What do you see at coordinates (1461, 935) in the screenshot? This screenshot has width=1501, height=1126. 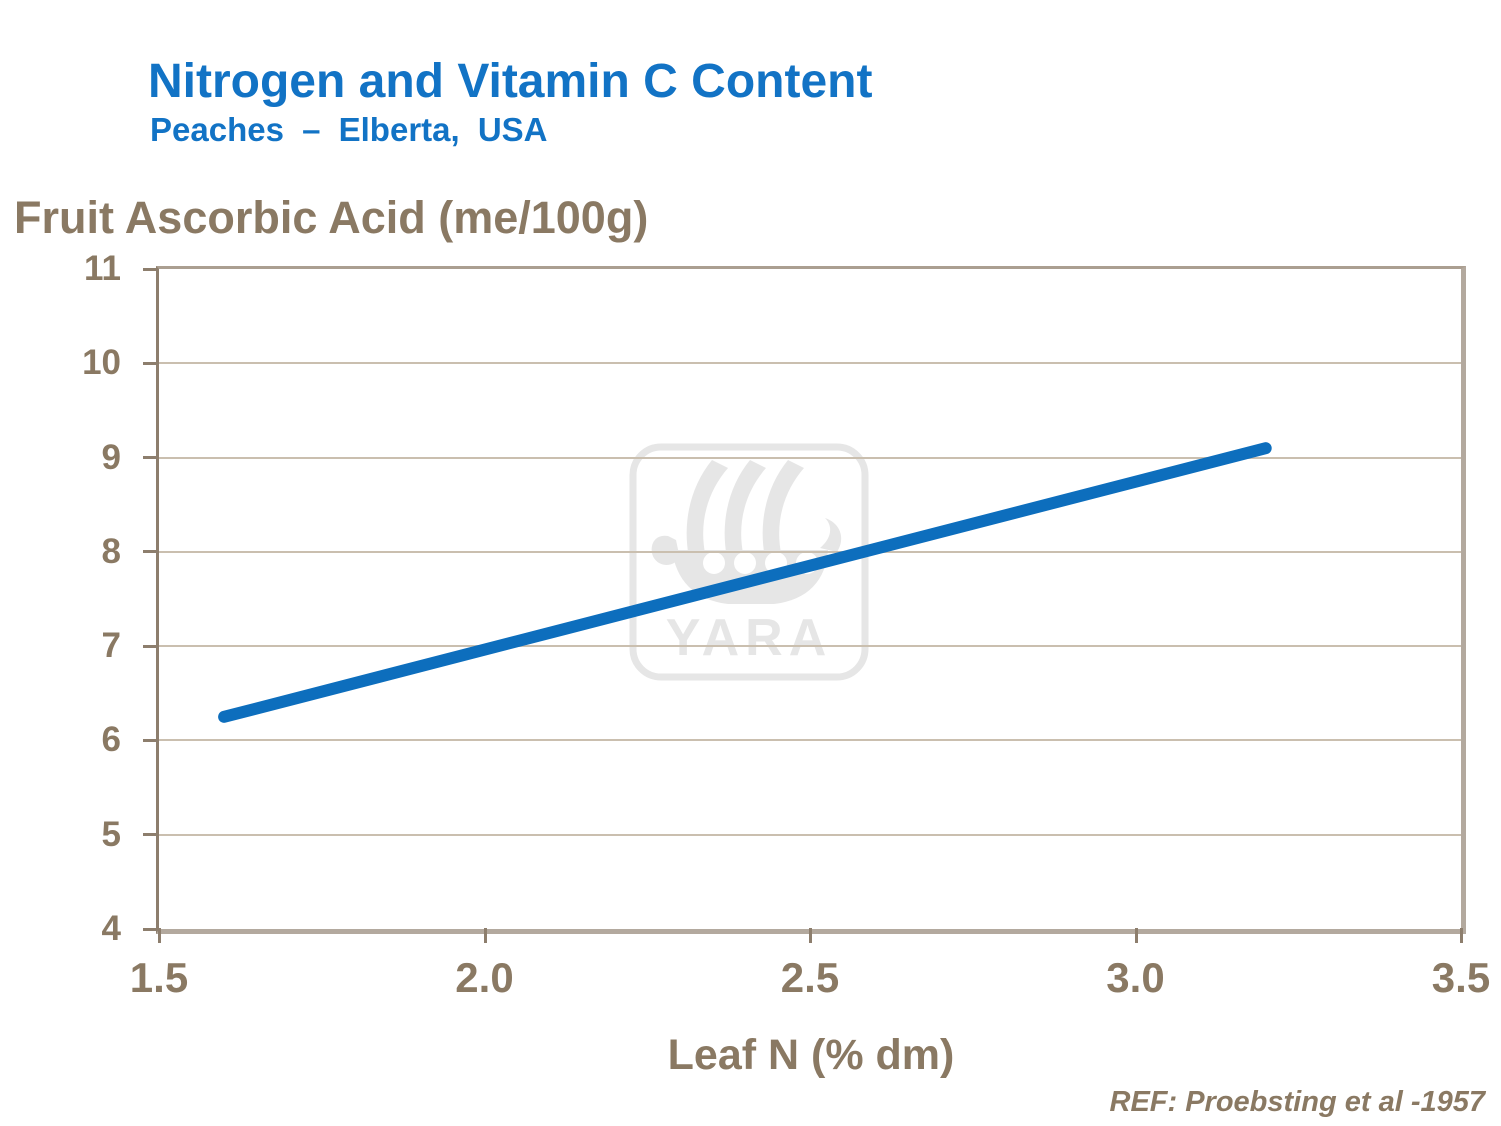 I see `x-tick-3.5` at bounding box center [1461, 935].